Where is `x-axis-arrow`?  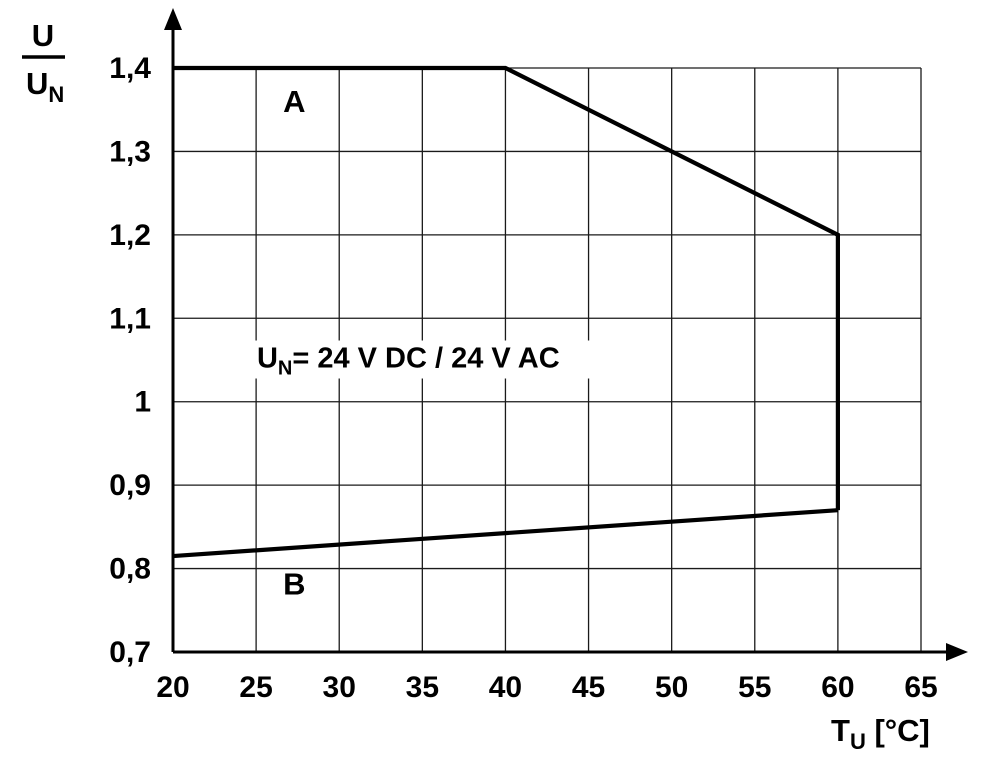 x-axis-arrow is located at coordinates (957, 652).